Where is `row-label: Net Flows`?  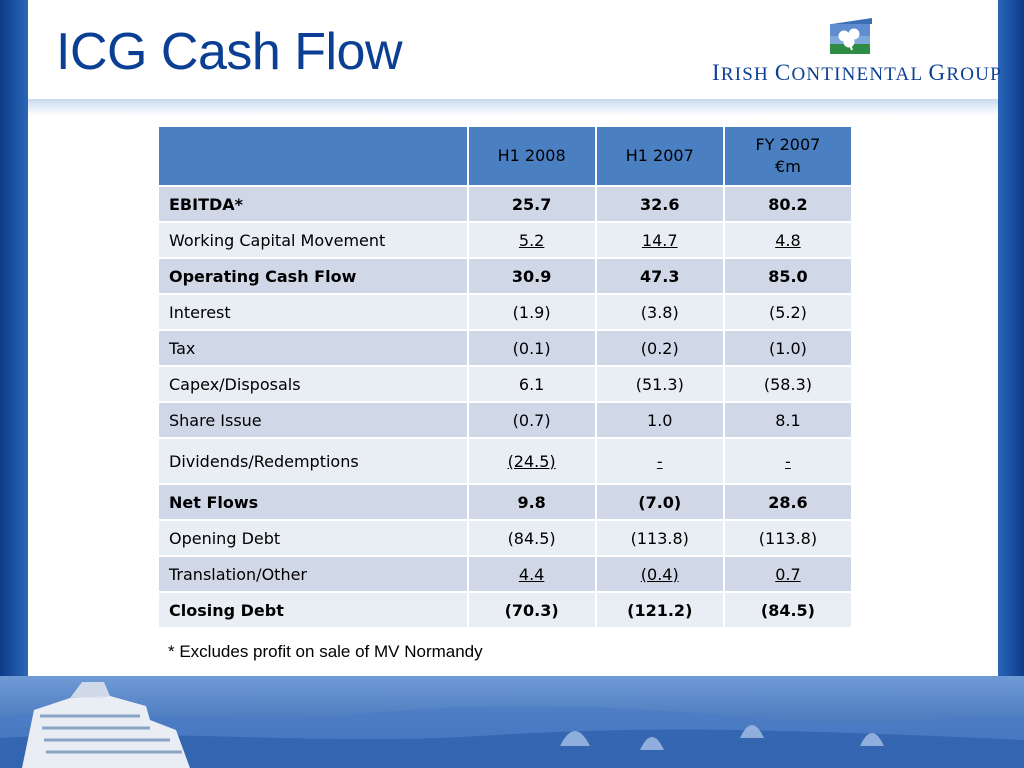 row-label: Net Flows is located at coordinates (313, 502).